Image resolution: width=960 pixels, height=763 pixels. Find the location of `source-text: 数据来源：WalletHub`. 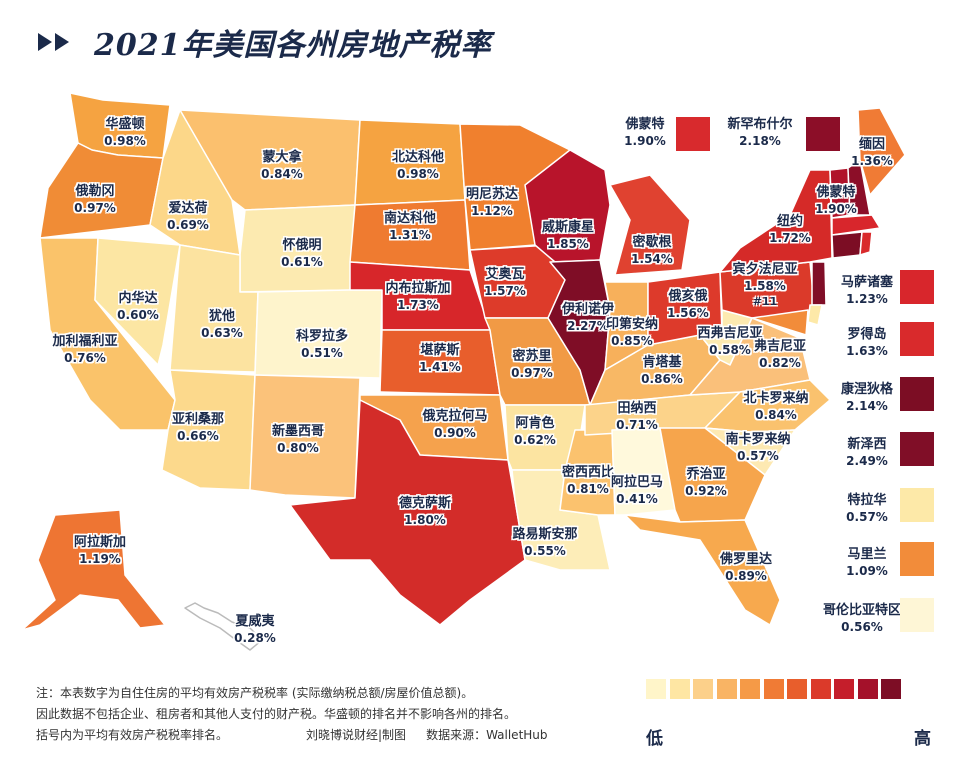

source-text: 数据来源：WalletHub is located at coordinates (487, 735).